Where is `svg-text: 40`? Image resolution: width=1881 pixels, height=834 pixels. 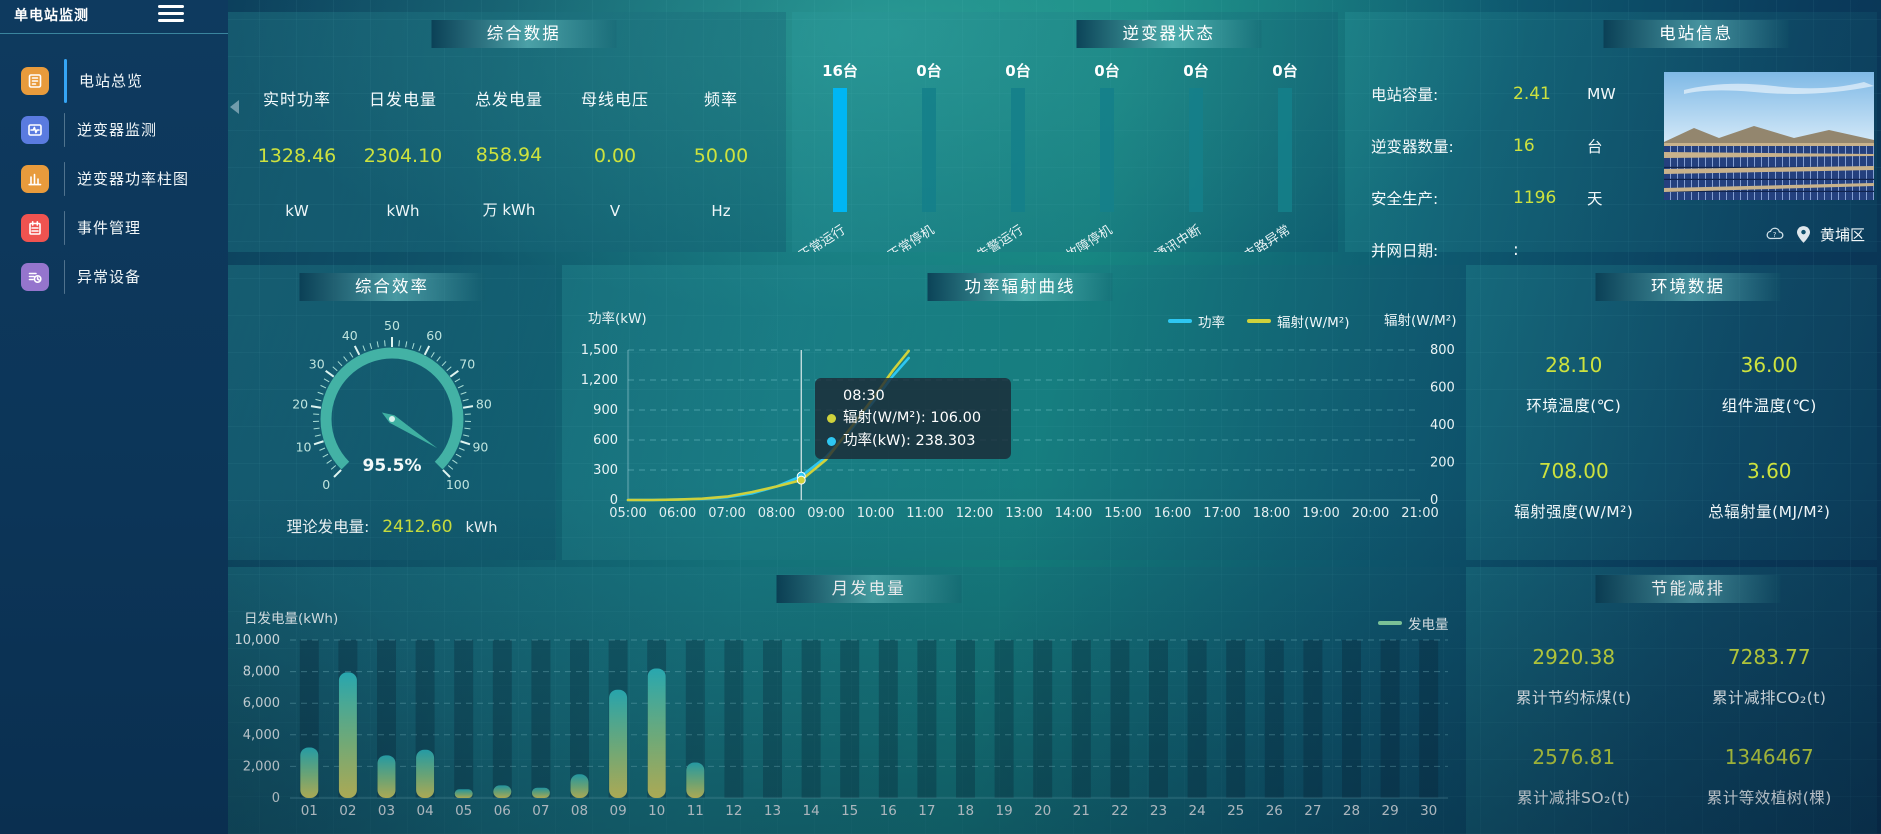
svg-text: 40 is located at coordinates (350, 335).